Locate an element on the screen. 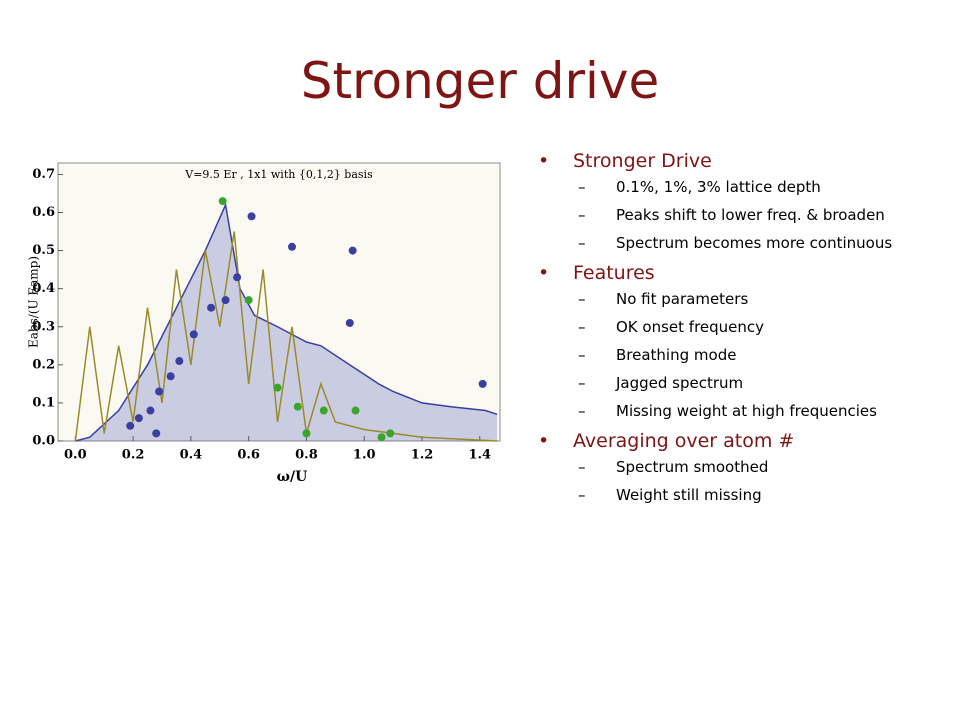 The height and width of the screenshot is (720, 960). x-axis-label: ω/U is located at coordinates (292, 477).